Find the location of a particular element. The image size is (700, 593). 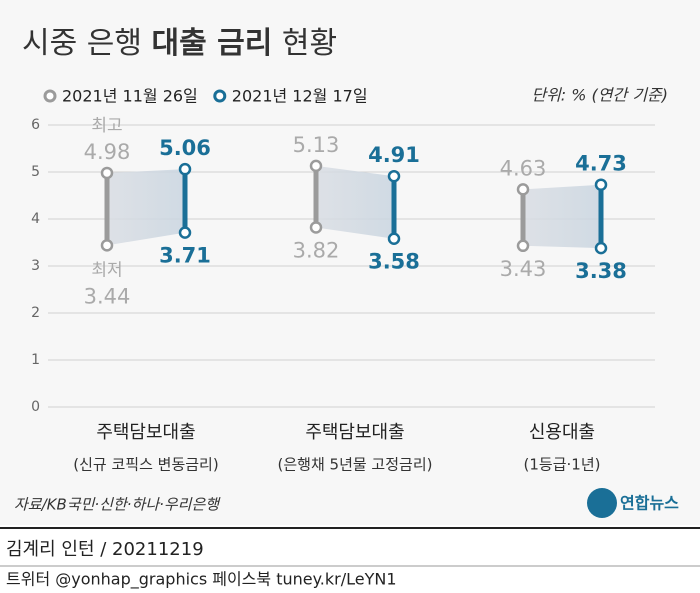

annotation: 최고 is located at coordinates (106, 126).